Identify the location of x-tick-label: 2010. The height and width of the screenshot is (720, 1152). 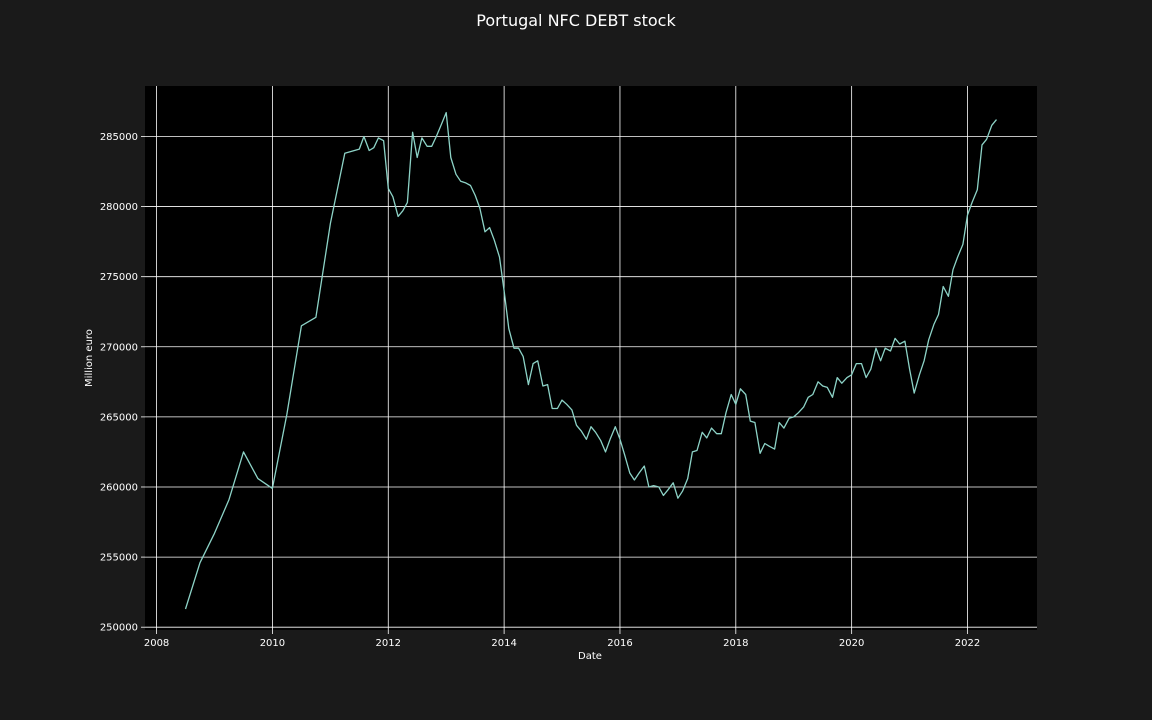
(272, 643).